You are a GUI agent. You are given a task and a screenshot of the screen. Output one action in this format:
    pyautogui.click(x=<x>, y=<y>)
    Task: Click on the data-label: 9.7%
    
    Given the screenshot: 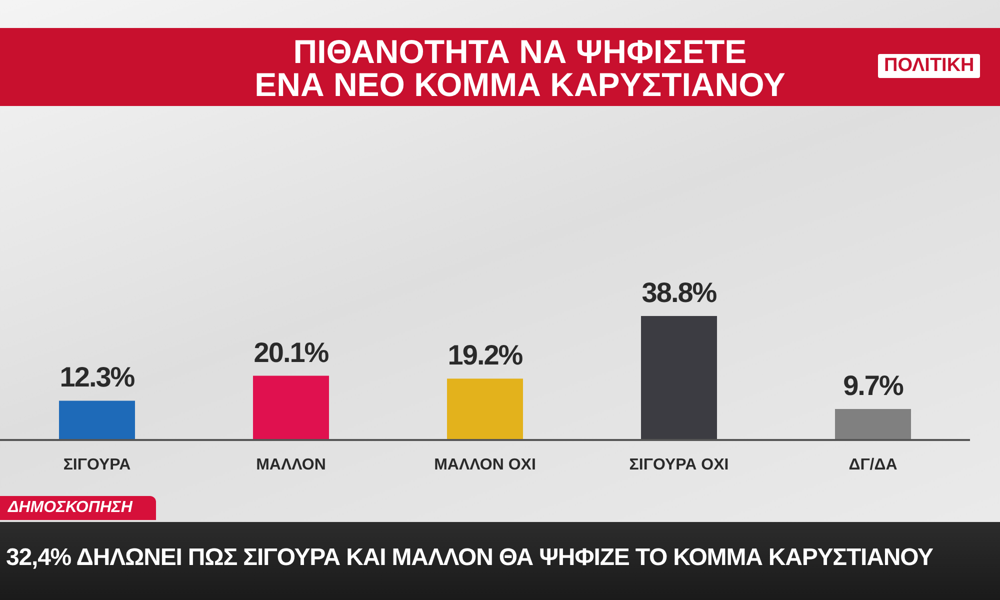 What is the action you would take?
    pyautogui.click(x=873, y=385)
    